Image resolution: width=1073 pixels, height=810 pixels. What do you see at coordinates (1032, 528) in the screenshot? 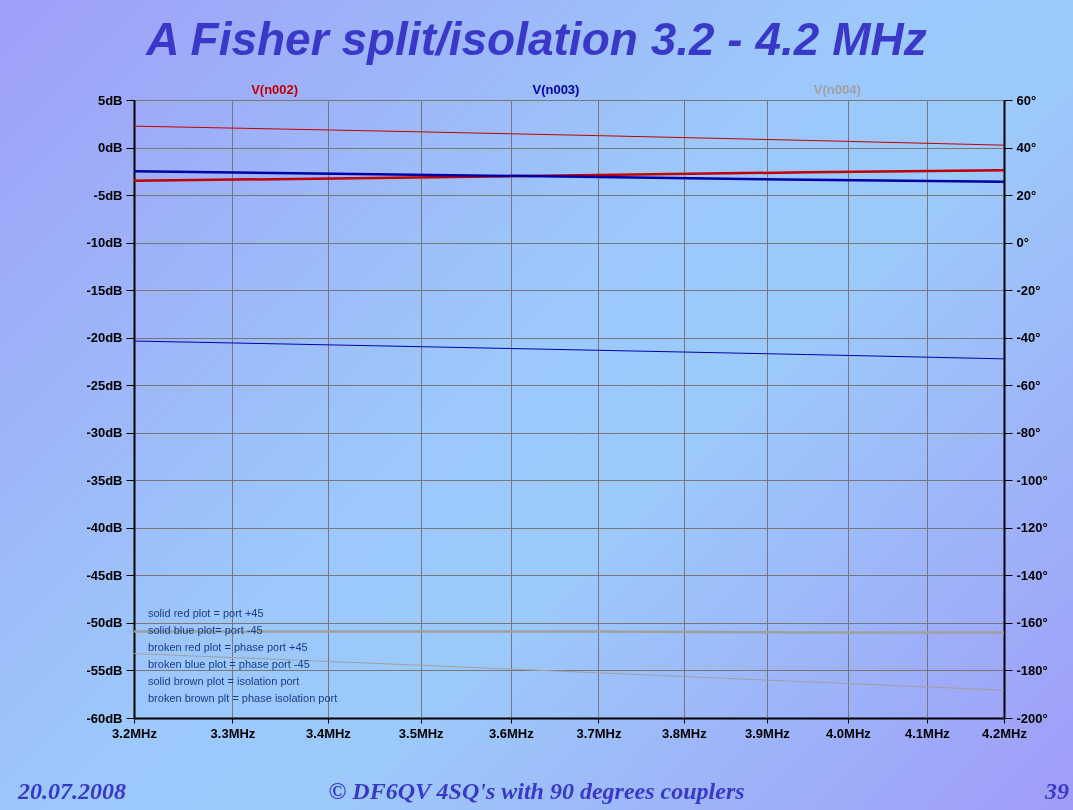
I see `y2-tick-label: -120°` at bounding box center [1032, 528].